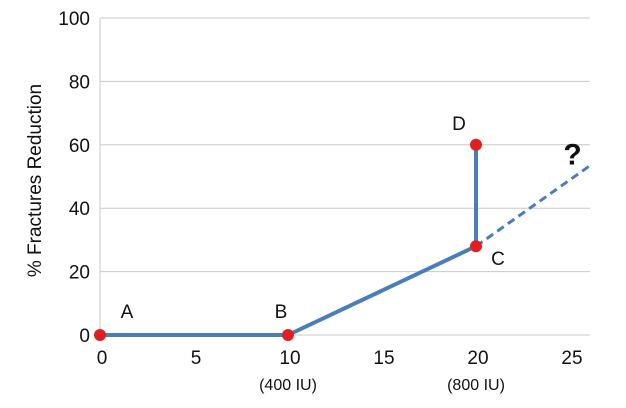 The image size is (626, 408). What do you see at coordinates (196, 358) in the screenshot?
I see `x-tick-label-5: 5` at bounding box center [196, 358].